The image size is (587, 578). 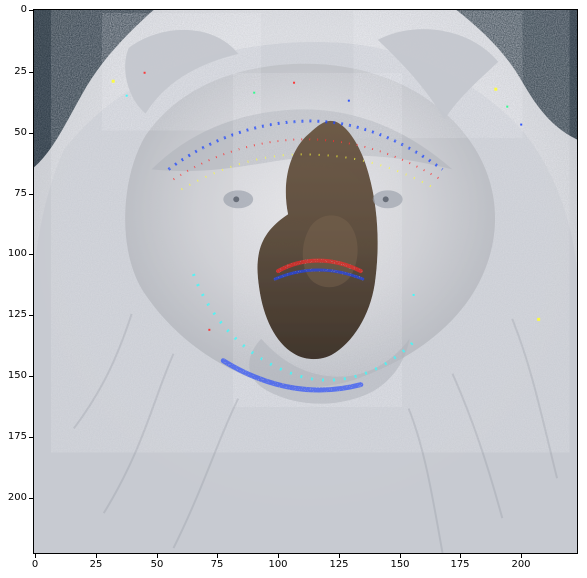 I want to click on x-tick-label-200: 200, so click(x=521, y=564).